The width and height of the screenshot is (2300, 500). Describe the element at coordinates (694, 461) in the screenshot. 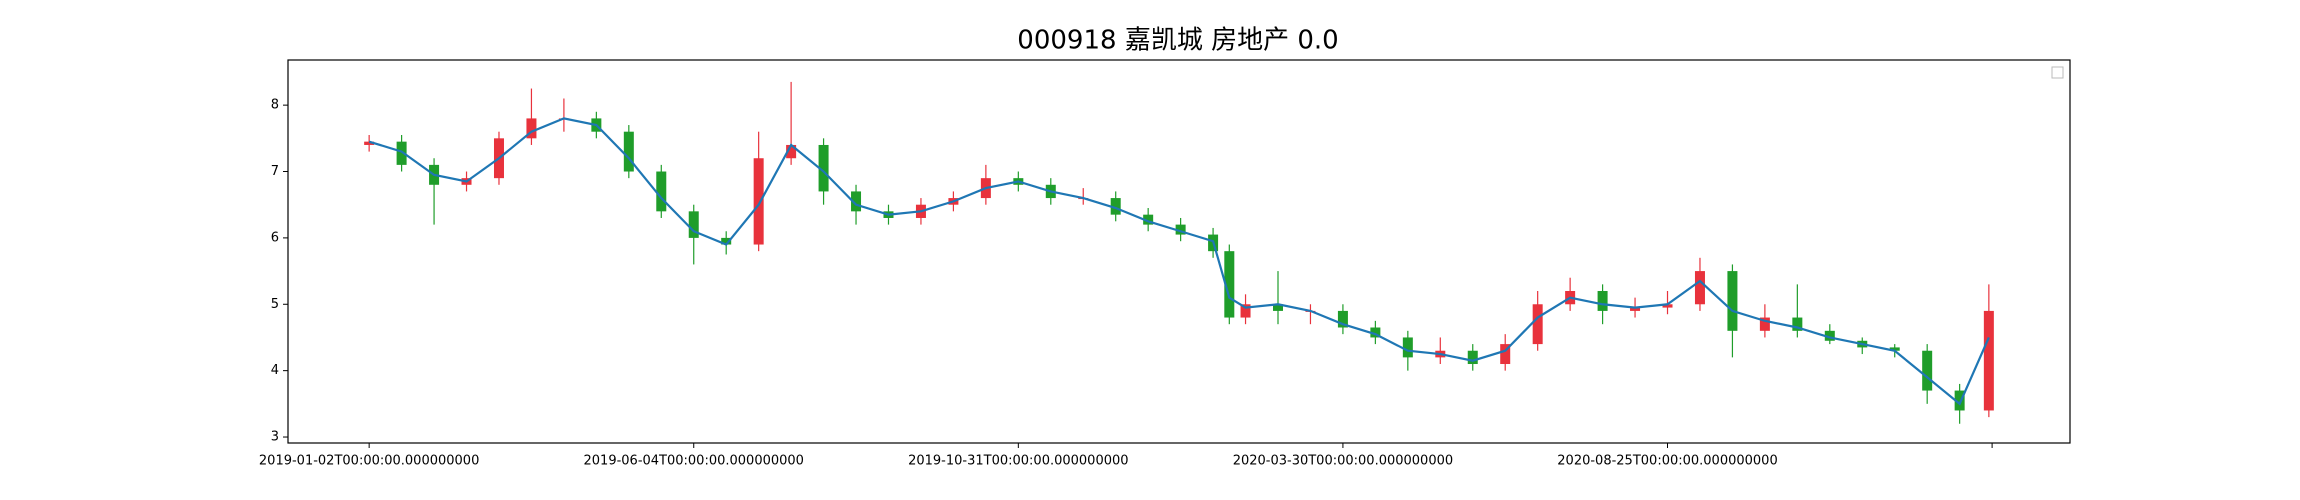

I see `x-tick-label: 2019-06-04T00:00:00.000000000` at that location.